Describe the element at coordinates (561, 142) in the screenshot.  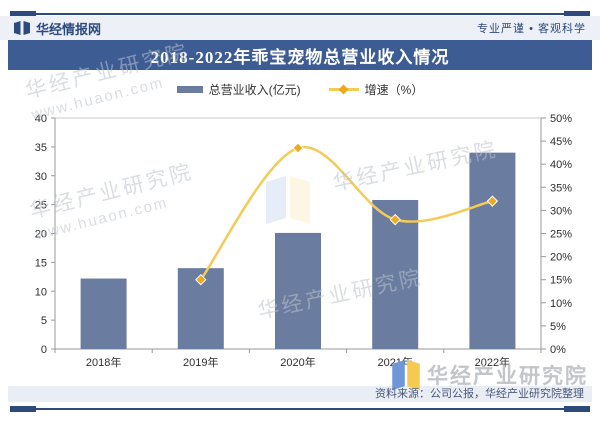
I see `svg-text: 45%` at that location.